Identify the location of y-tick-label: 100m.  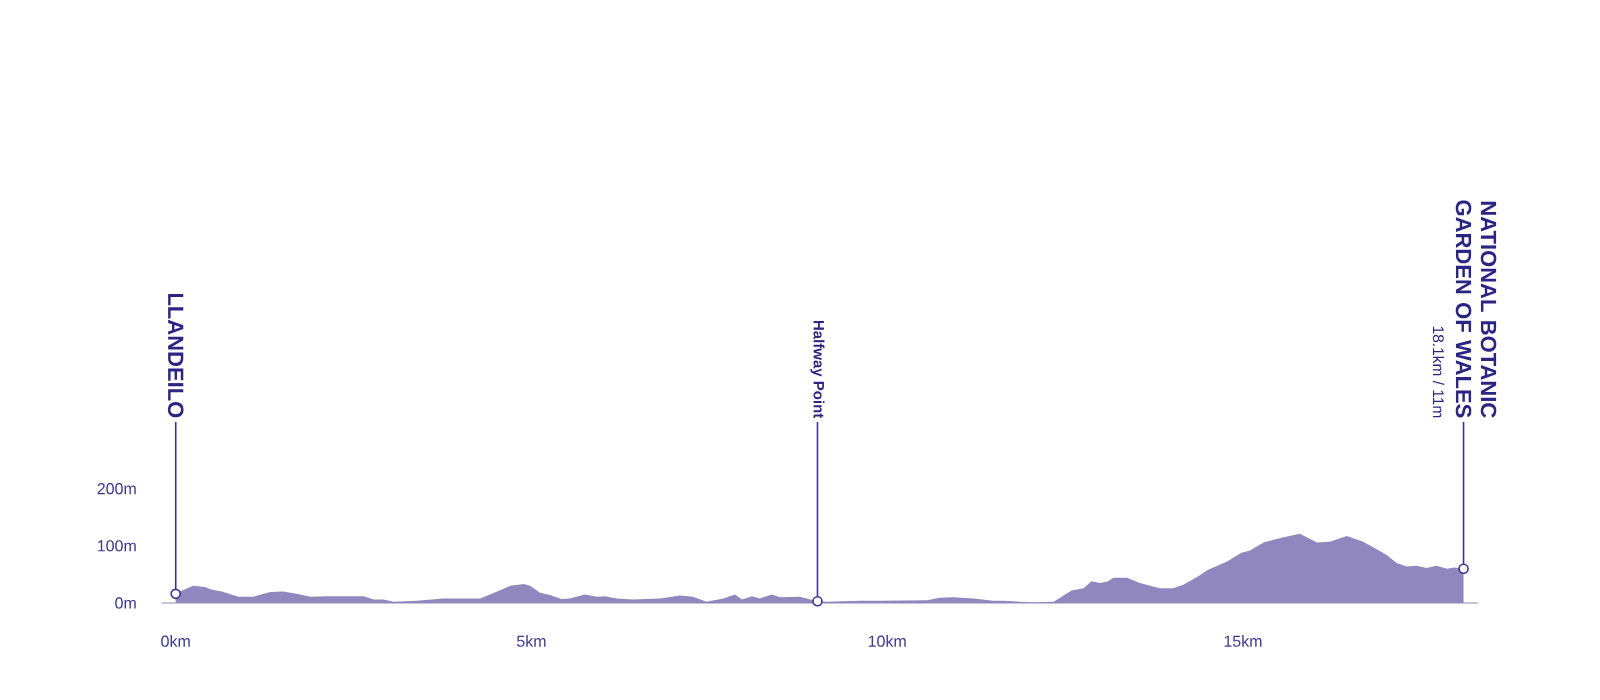
(117, 546).